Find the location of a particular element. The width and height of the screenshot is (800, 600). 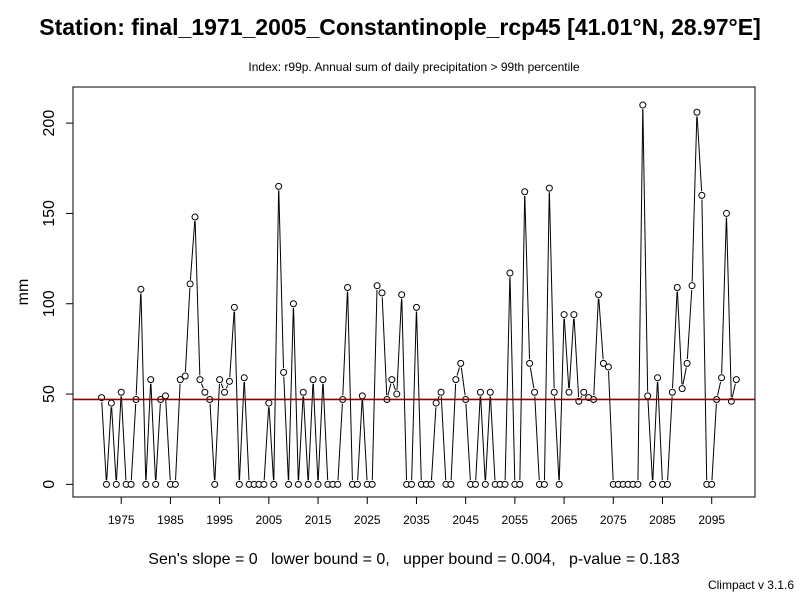

data-point-2008 is located at coordinates (284, 372).